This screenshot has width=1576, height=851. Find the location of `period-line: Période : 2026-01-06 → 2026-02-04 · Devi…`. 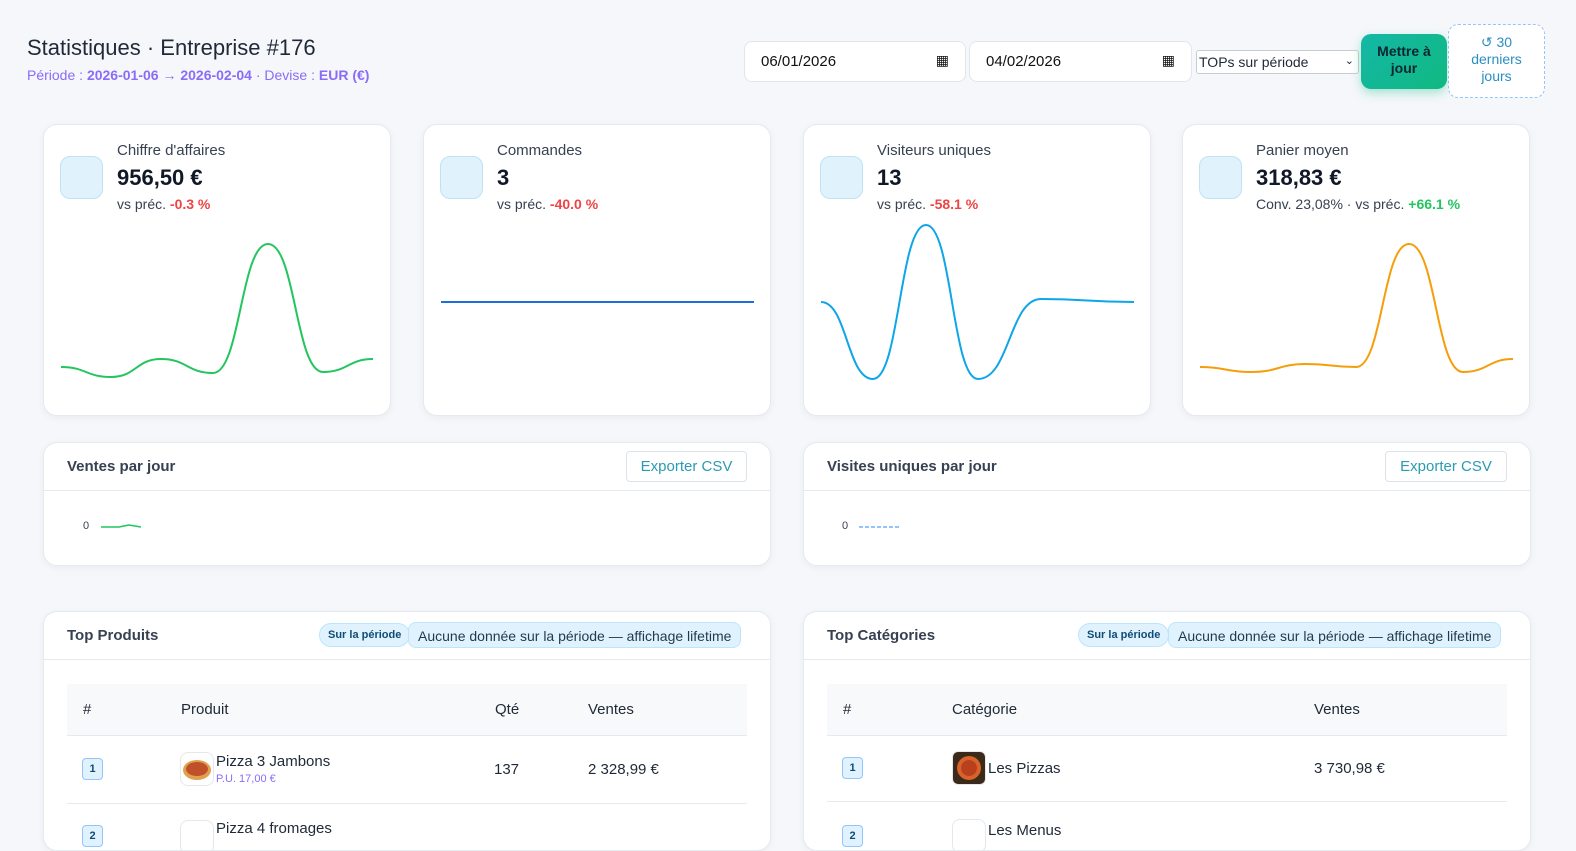

period-line: Période : 2026-01-06 → 2026-02-04 · Devi… is located at coordinates (198, 75).